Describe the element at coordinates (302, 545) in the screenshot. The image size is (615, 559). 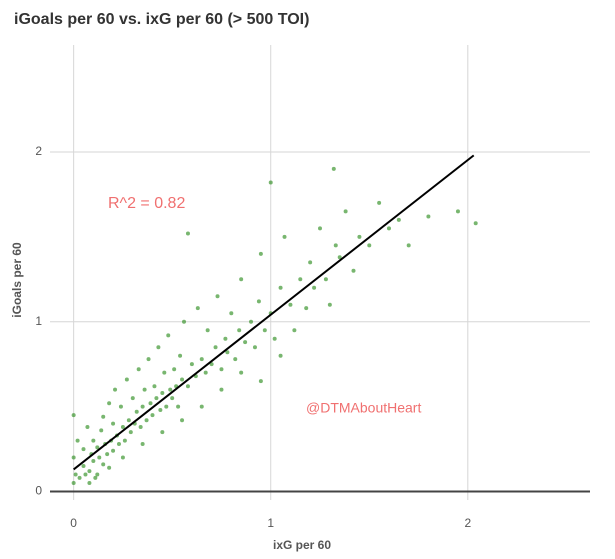
I see `x-axis-label: ixG per 60` at that location.